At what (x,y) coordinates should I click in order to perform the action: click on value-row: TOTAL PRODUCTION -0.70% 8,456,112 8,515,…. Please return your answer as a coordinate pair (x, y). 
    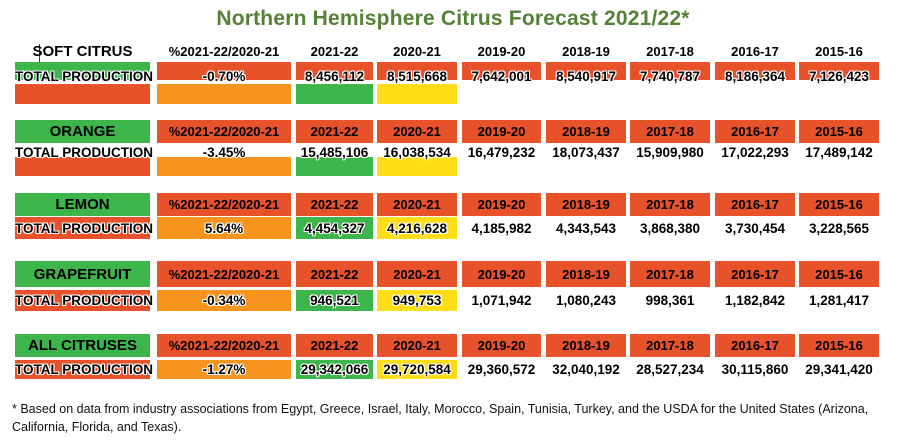
    Looking at the image, I should click on (453, 76).